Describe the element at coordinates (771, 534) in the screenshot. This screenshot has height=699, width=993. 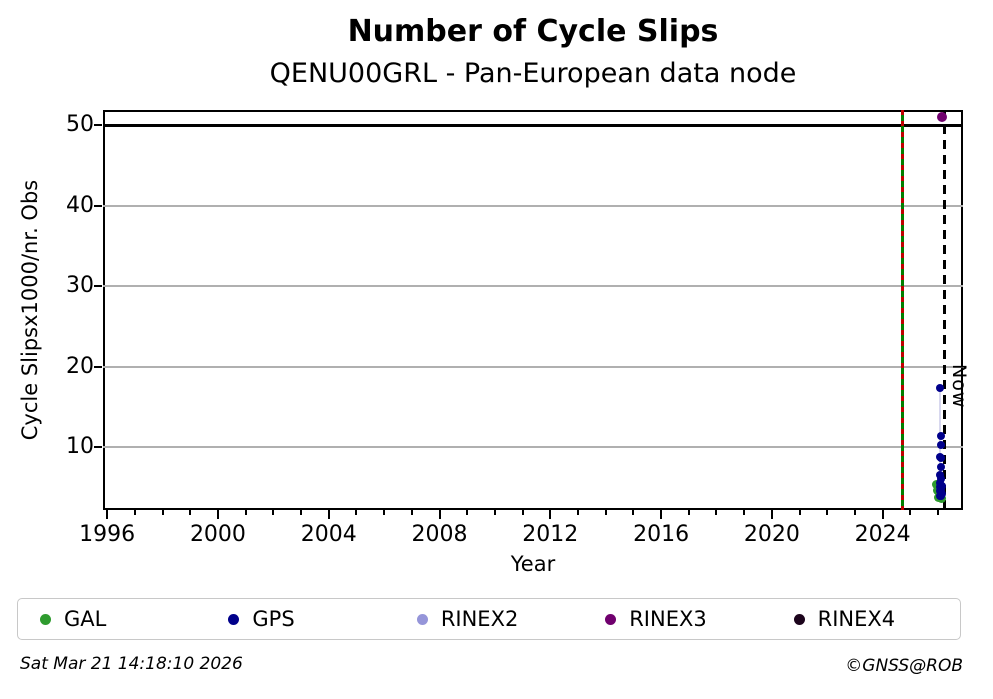
I see `x-tick-label: 2020` at that location.